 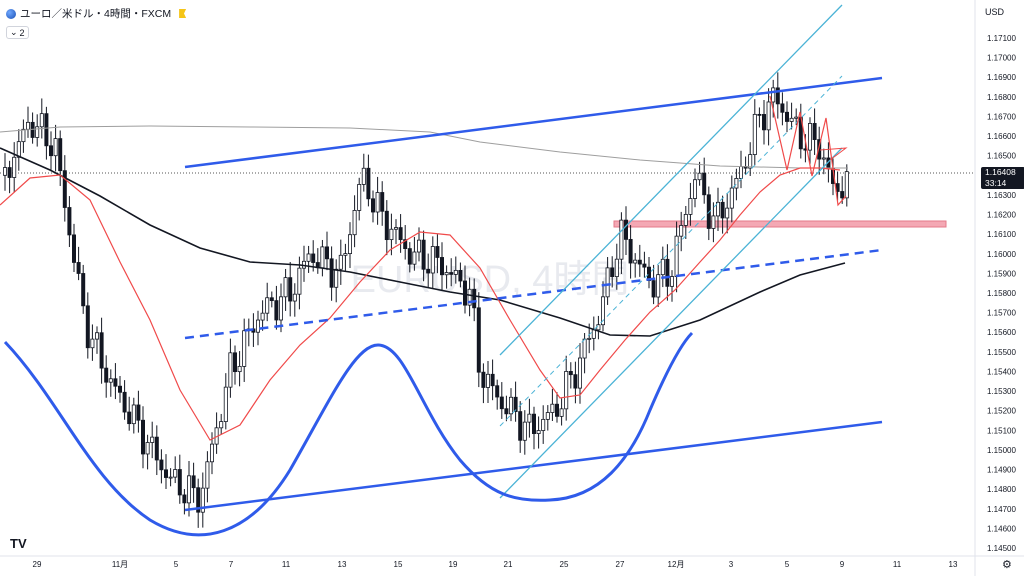 I want to click on price-axis-label: 1.15200, so click(x=1001, y=411).